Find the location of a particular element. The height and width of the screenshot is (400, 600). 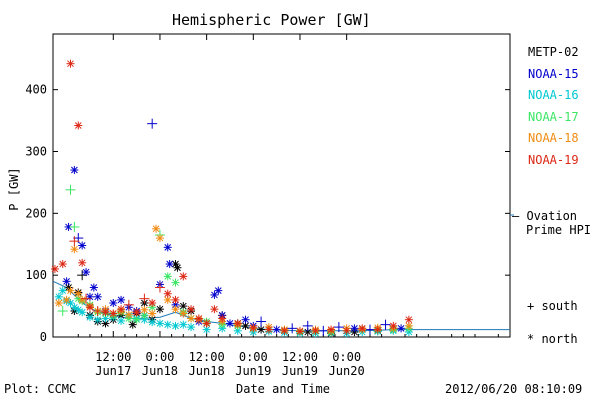

legend-item: METP-02 is located at coordinates (553, 52).